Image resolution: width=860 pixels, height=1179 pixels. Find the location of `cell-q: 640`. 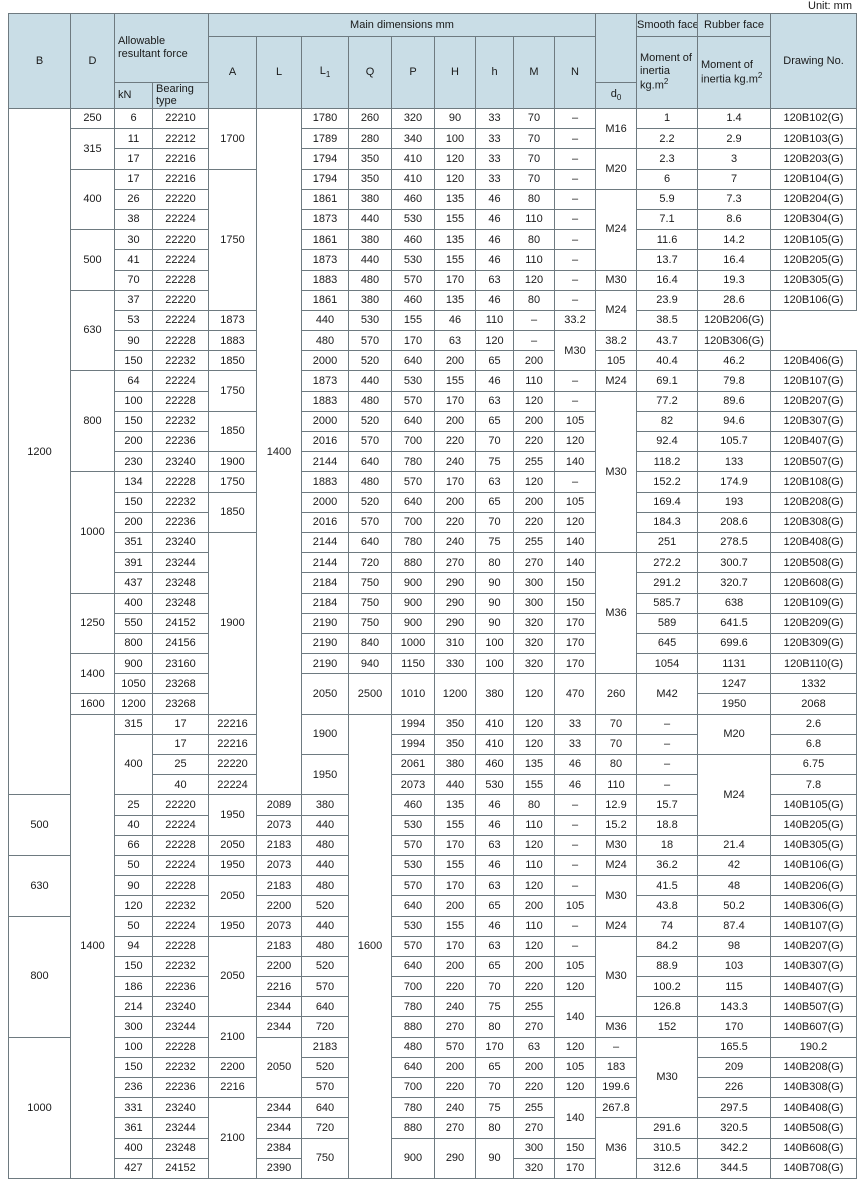

cell-q: 640 is located at coordinates (370, 462).